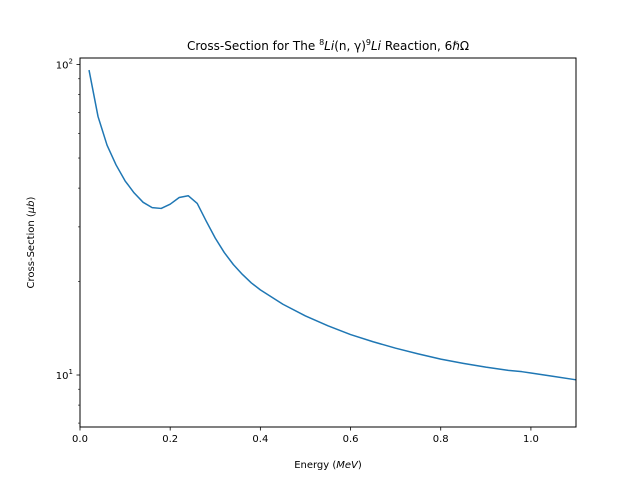 The image size is (640, 480). Describe the element at coordinates (170, 439) in the screenshot. I see `x-tick-label: 0.2` at that location.